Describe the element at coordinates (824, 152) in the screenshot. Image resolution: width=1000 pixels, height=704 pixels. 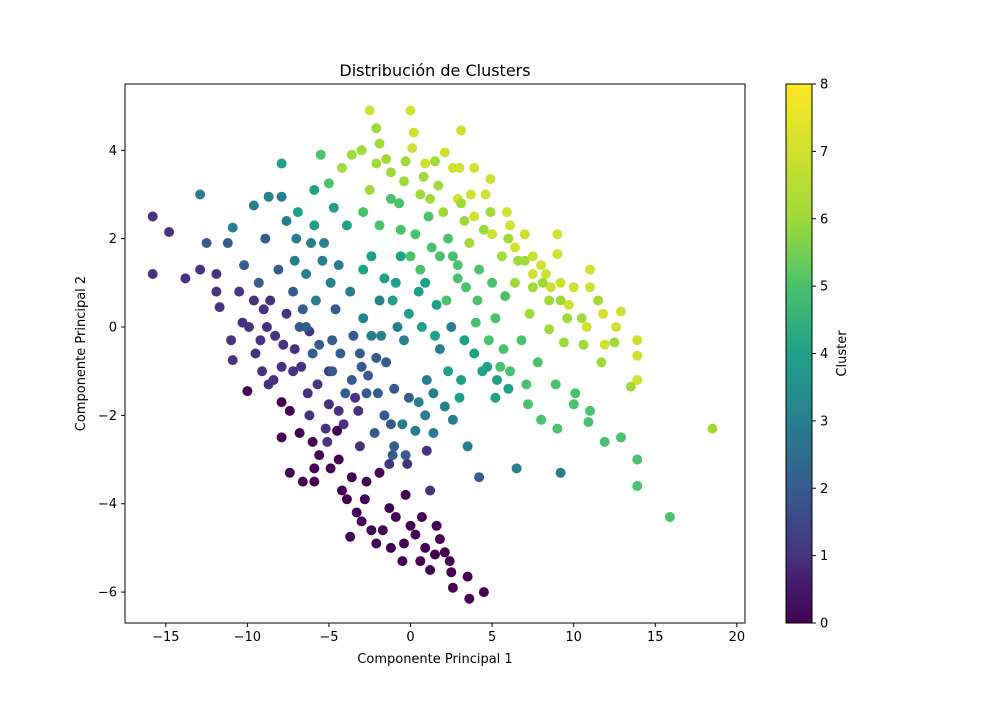
I see `colorbar-tick-label: 7` at that location.